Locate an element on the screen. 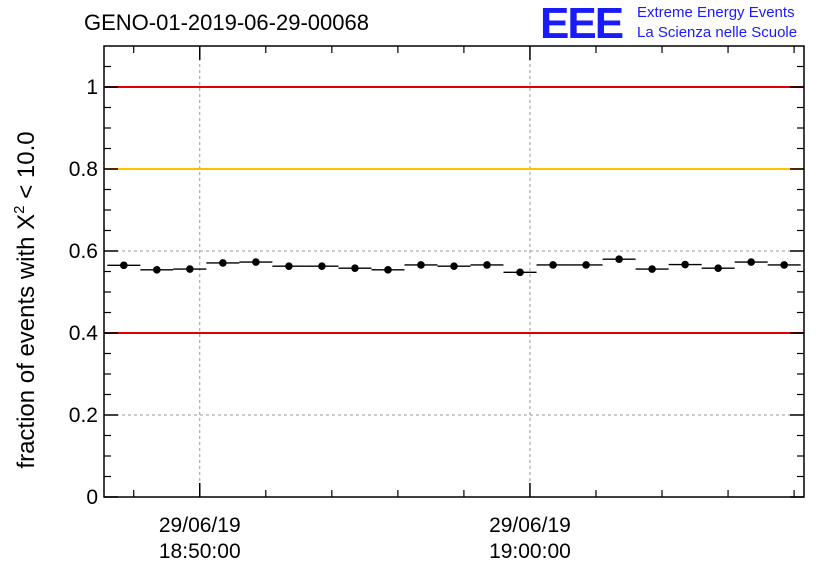 Image resolution: width=836 pixels, height=572 pixels. y-axis-title-chi: X is located at coordinates (26, 222).